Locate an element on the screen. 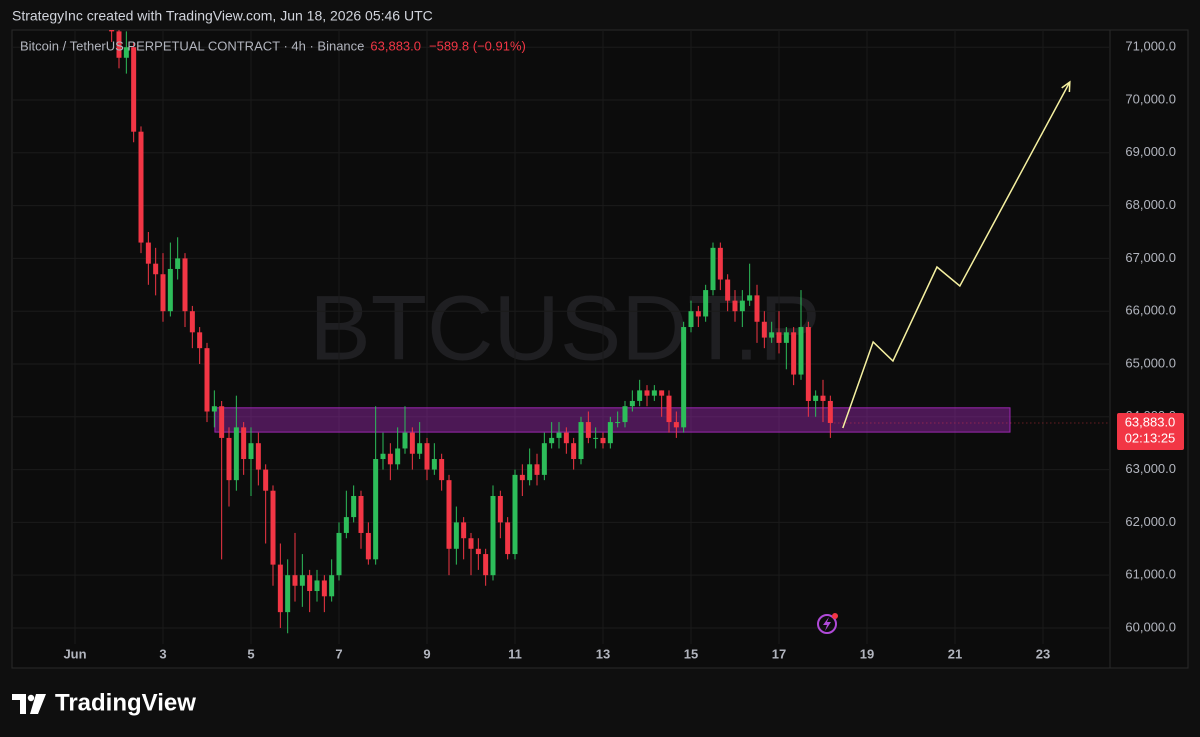 The image size is (1200, 737). y-tick-label: 71,000.0 is located at coordinates (1150, 46).